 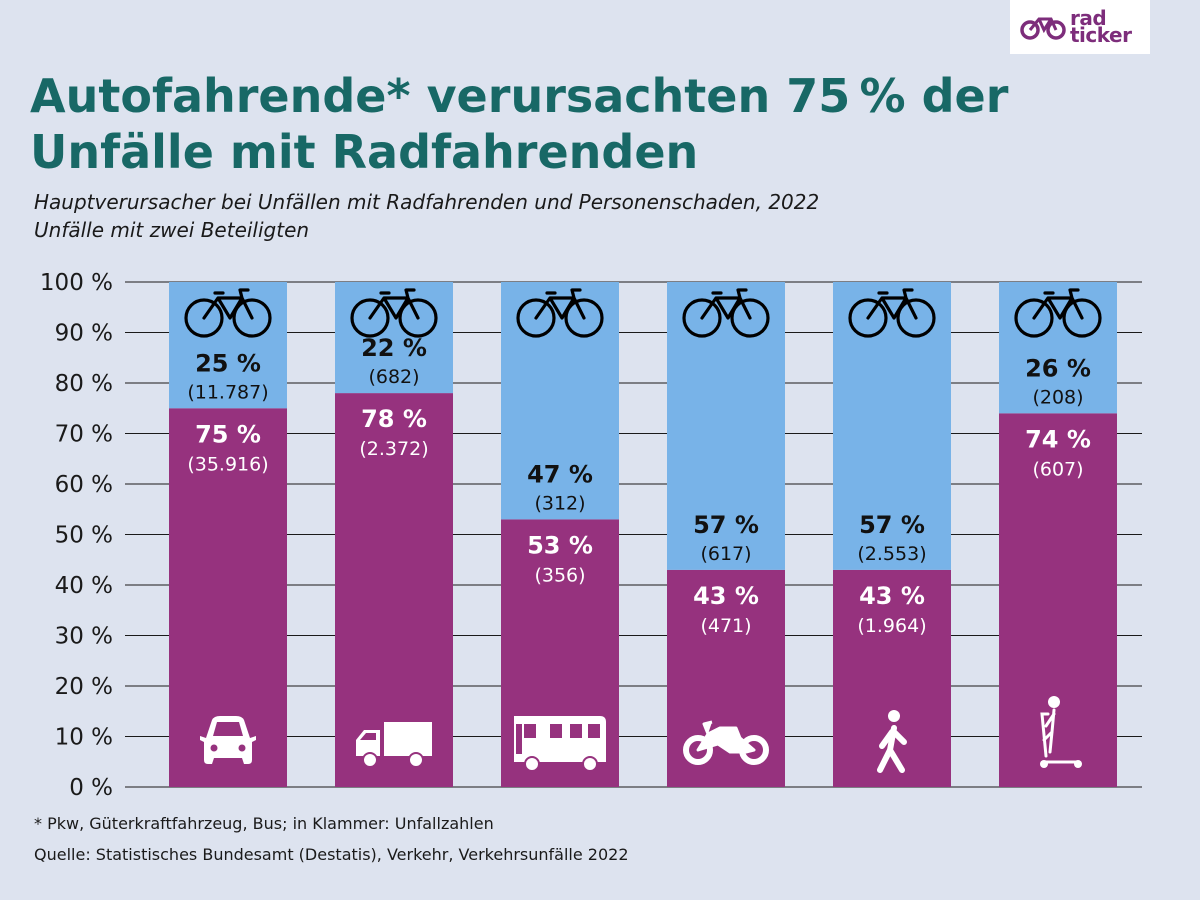 What do you see at coordinates (228, 363) in the screenshot?
I see `label-cyclist-percent: 25 %` at bounding box center [228, 363].